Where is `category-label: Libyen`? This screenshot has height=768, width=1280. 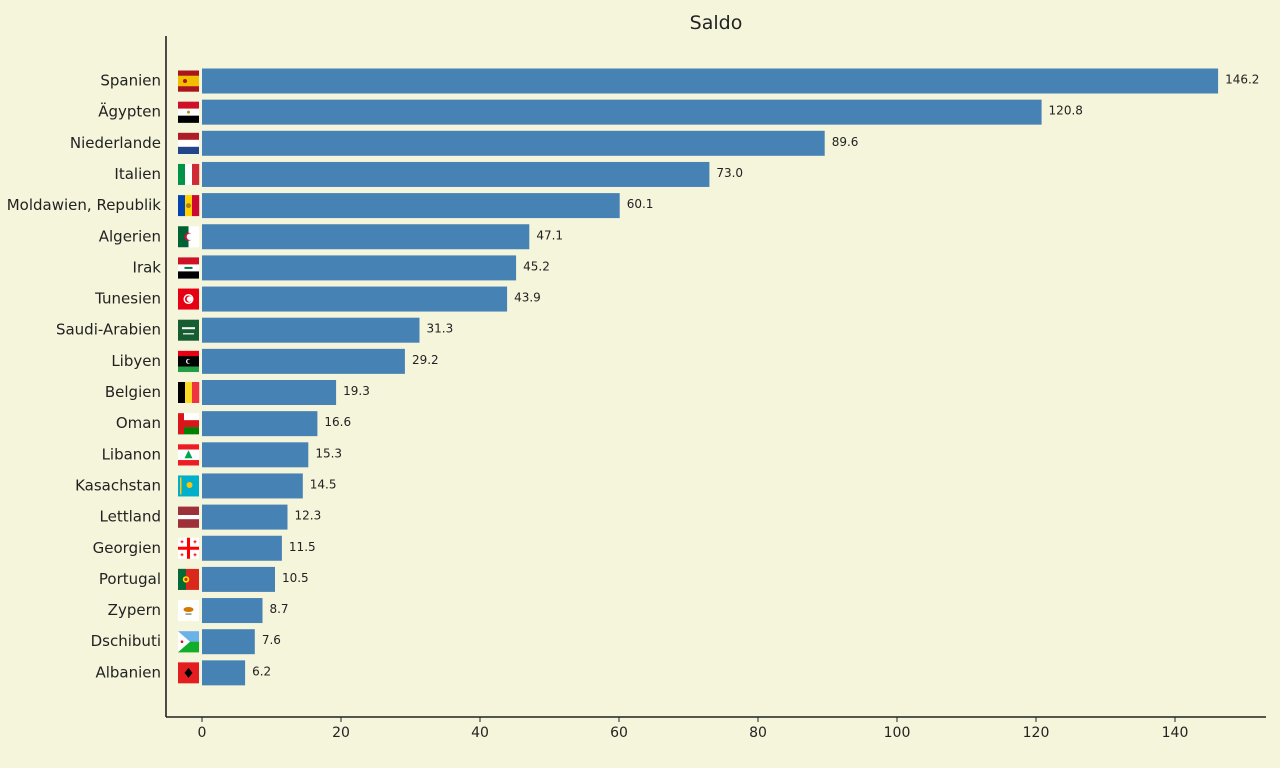
category-label: Libyen is located at coordinates (136, 361).